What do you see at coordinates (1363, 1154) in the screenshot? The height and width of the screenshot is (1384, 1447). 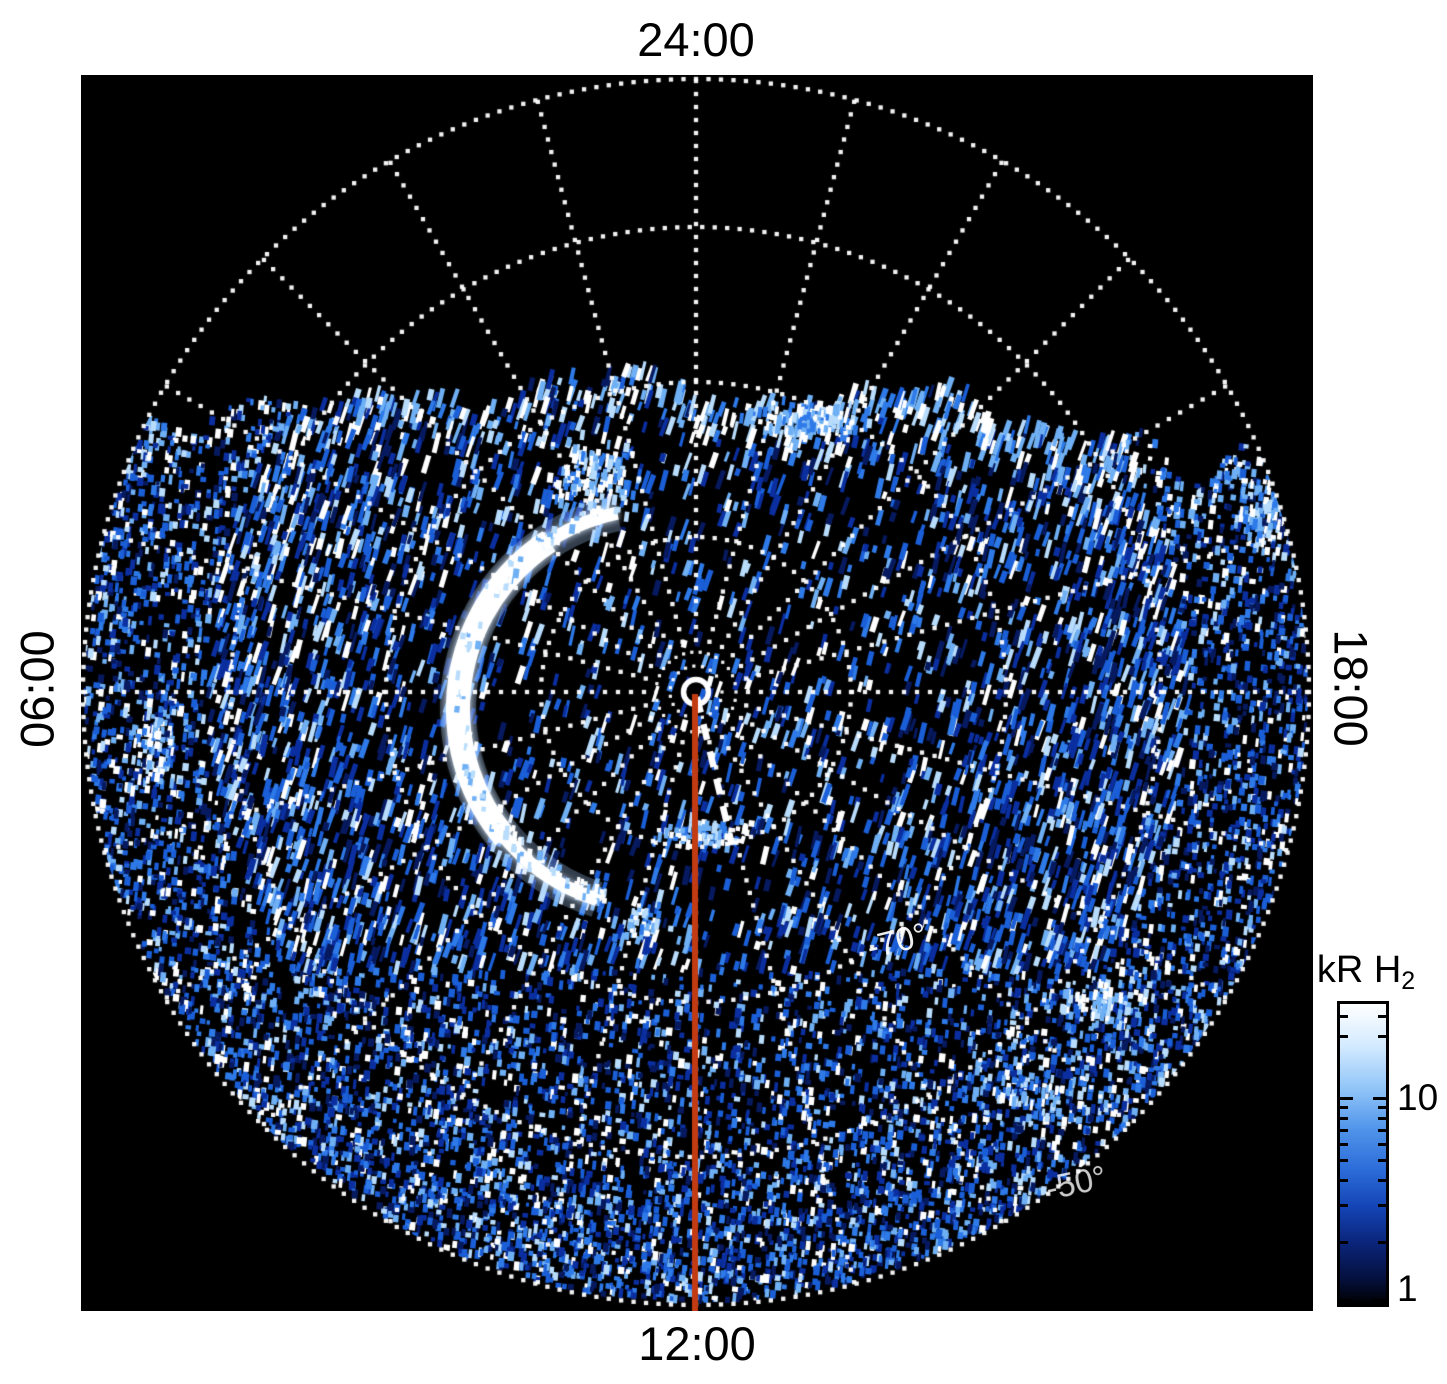 I see `colorbar` at bounding box center [1363, 1154].